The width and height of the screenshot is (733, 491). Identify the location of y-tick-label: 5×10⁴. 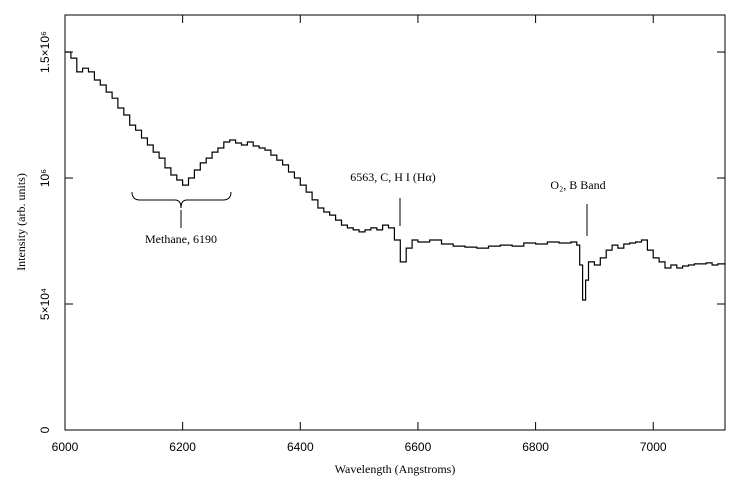
(45, 304).